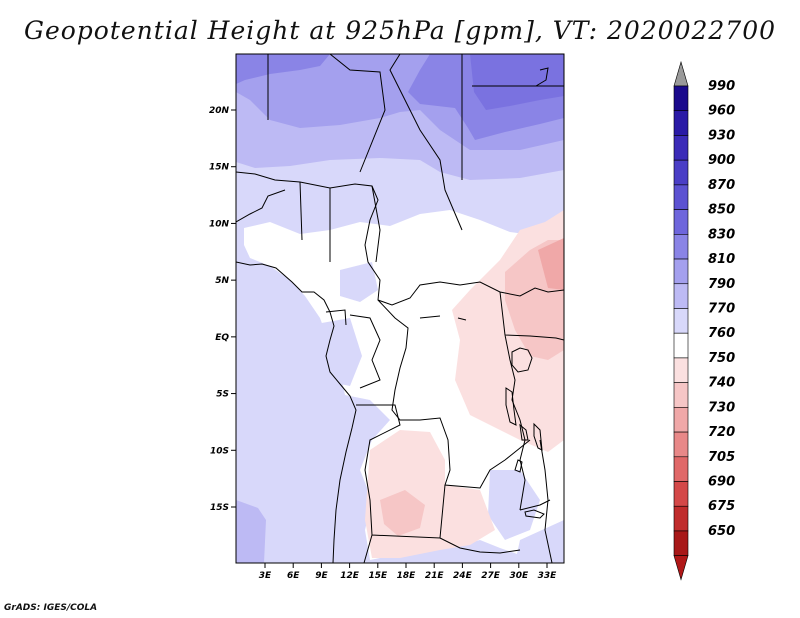 The height and width of the screenshot is (618, 800). I want to click on y-tick-label: EQ, so click(222, 338).